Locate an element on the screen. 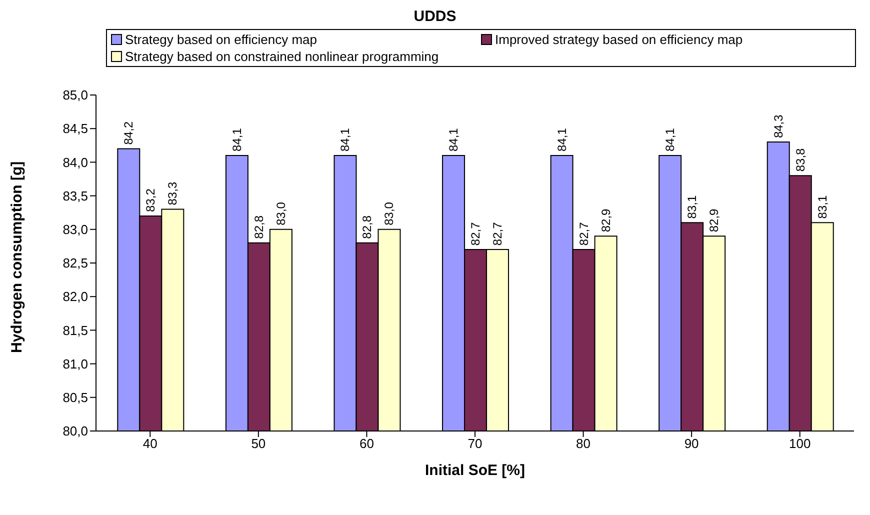  y-tick-label: 83,0 is located at coordinates (75, 230).